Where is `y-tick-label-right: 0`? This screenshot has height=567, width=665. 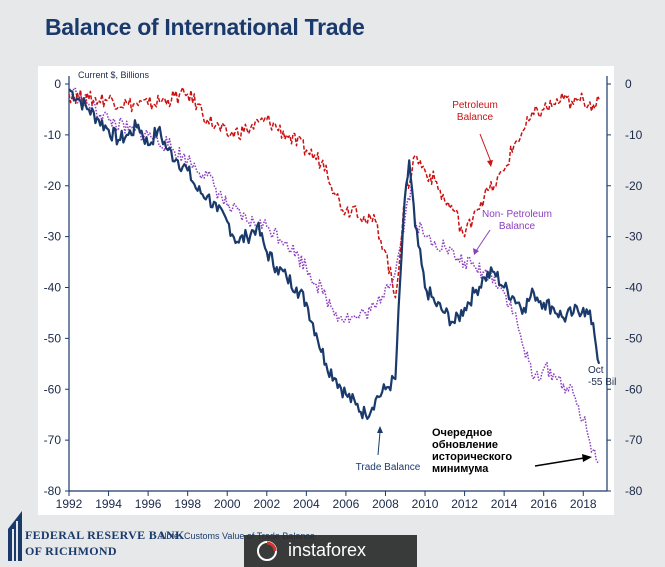 y-tick-label-right: 0 is located at coordinates (628, 84).